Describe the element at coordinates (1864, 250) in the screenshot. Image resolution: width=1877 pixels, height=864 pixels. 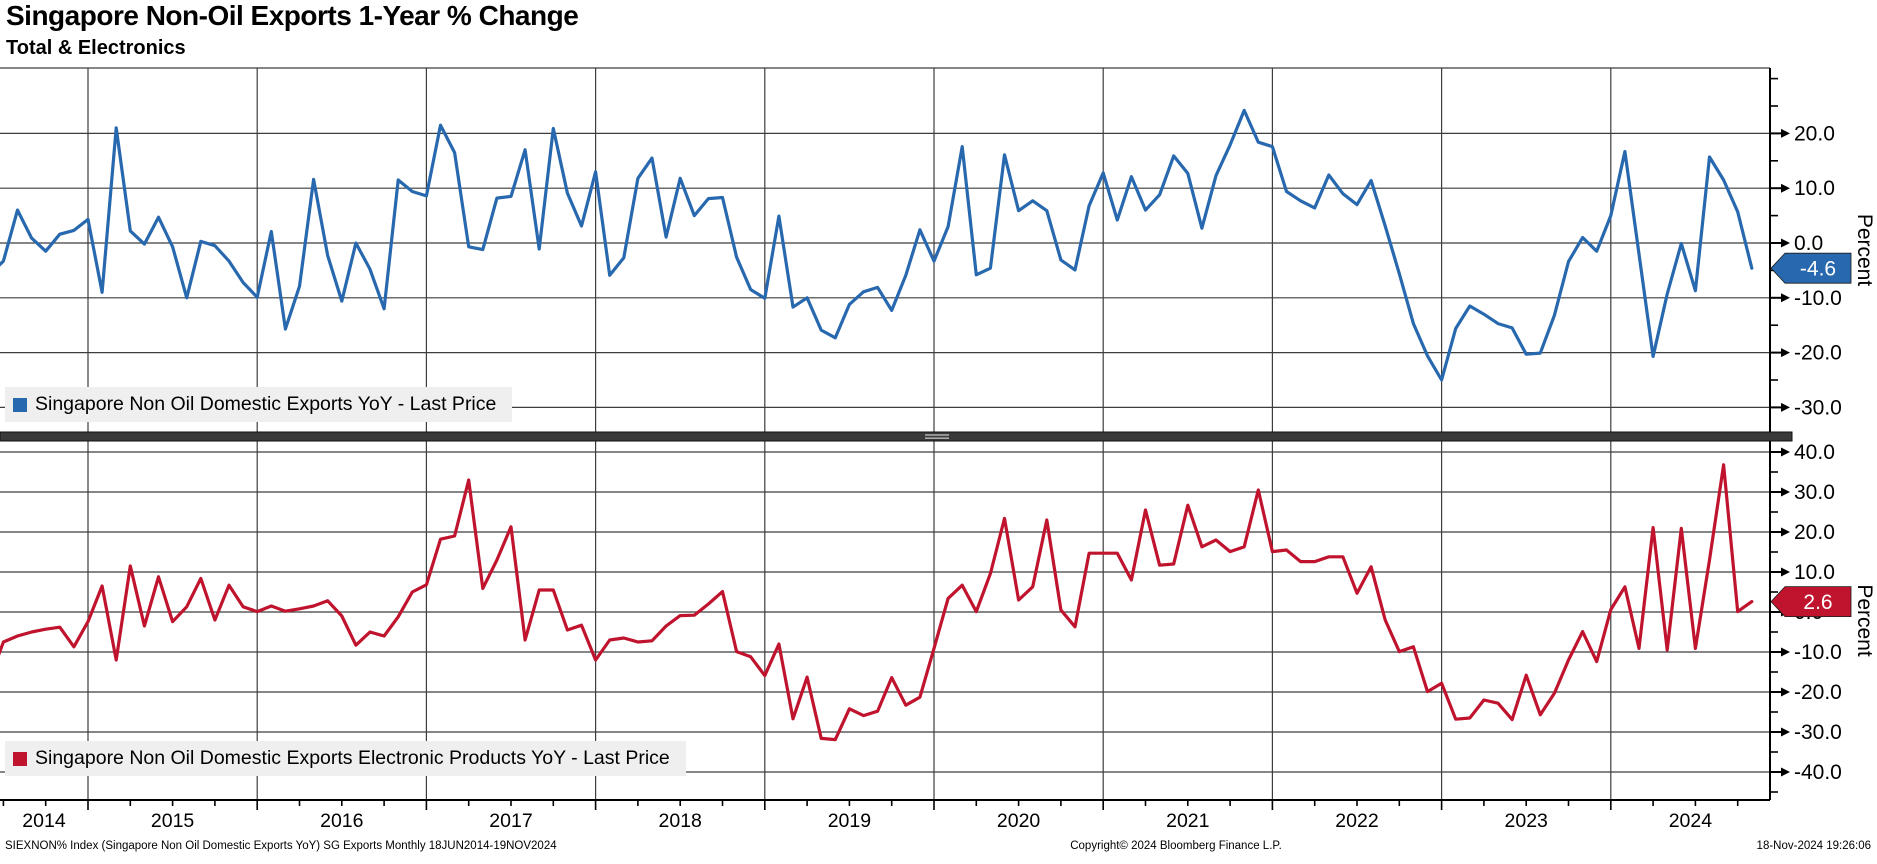
I see `top-axis-title: Percent` at that location.